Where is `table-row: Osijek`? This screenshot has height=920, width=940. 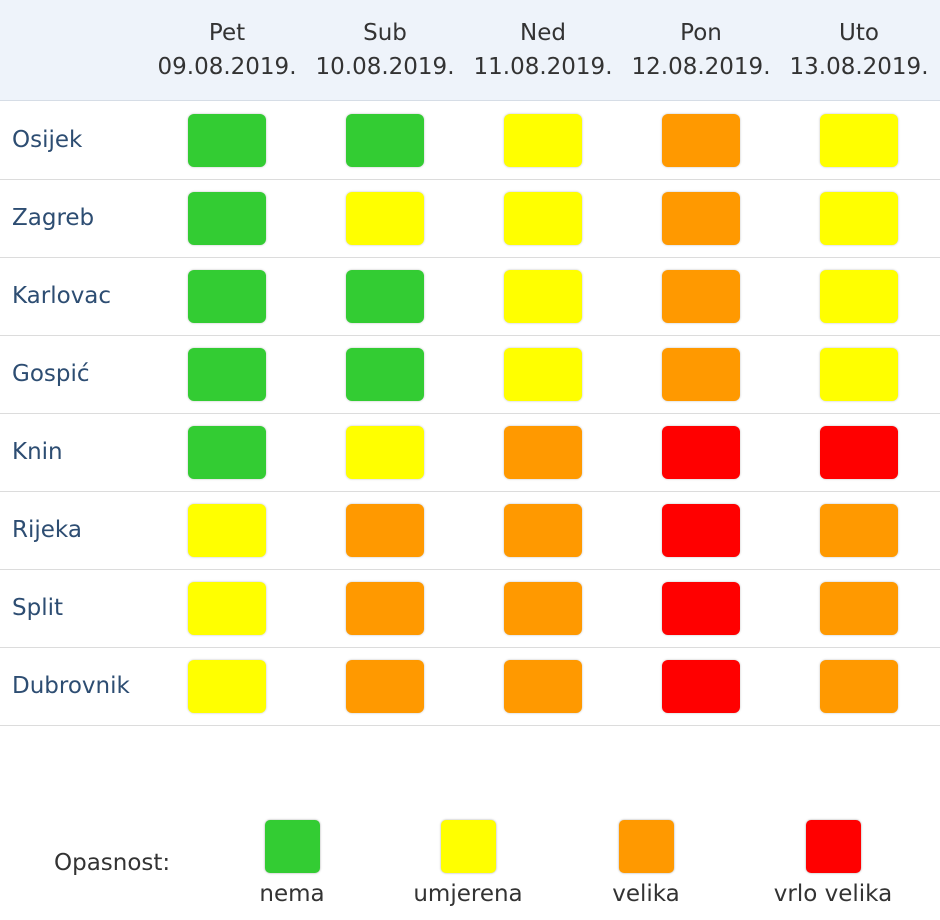 table-row: Osijek is located at coordinates (470, 140).